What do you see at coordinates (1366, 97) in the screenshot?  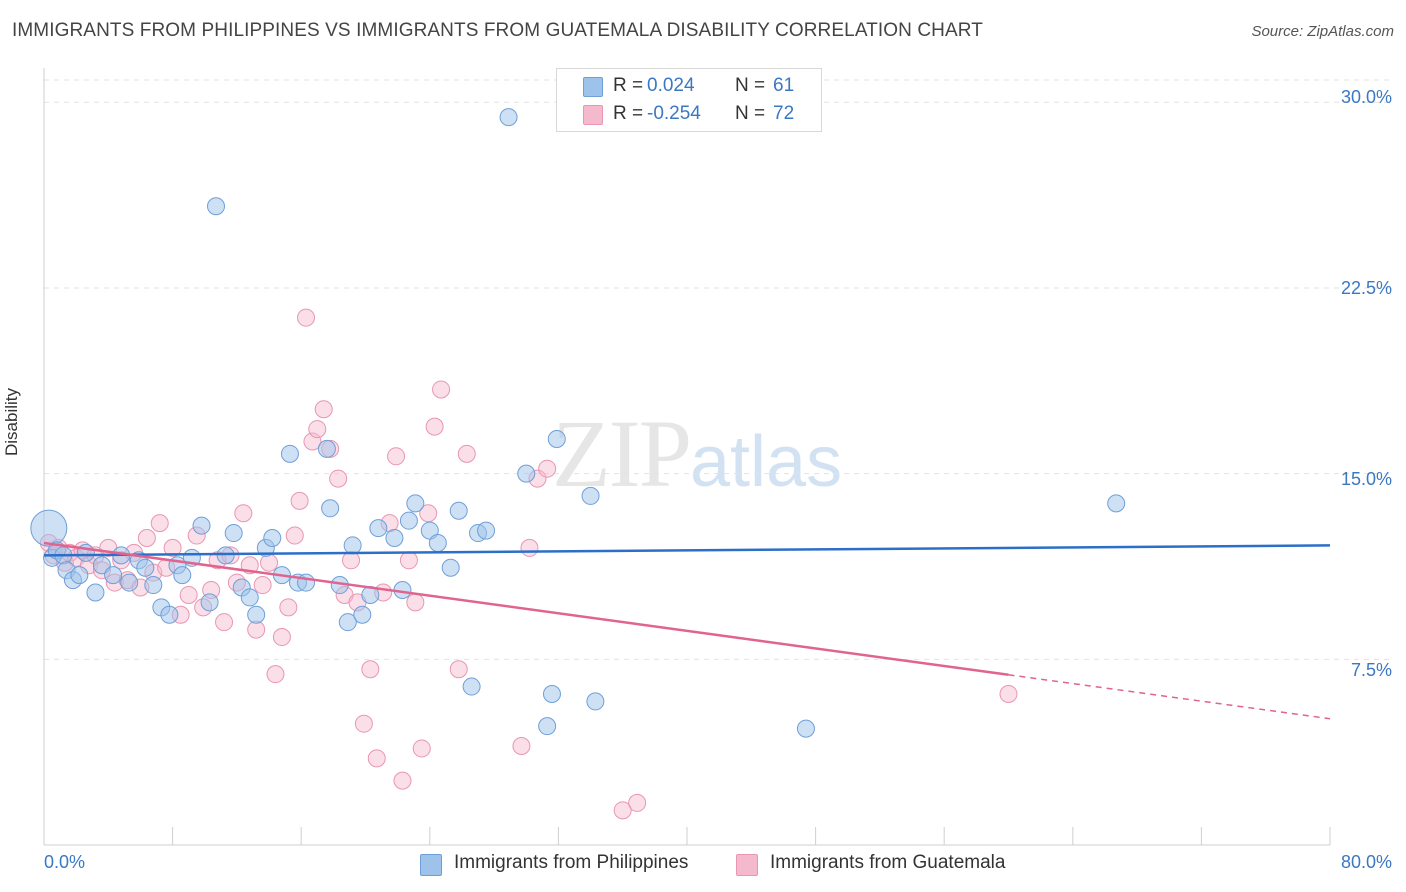 I see `y-tick-label: 30.0%` at bounding box center [1366, 97].